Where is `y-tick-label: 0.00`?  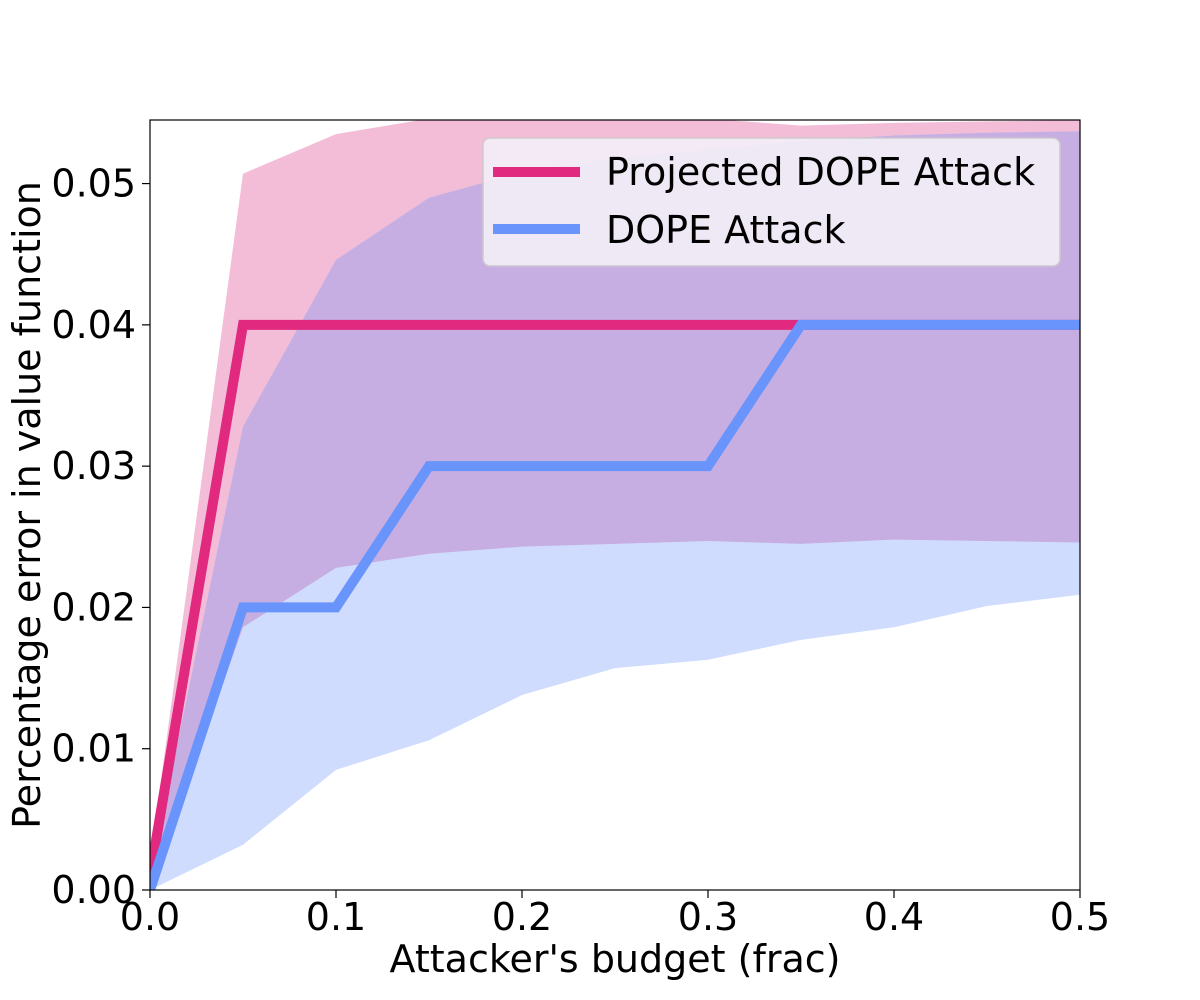
y-tick-label: 0.00 is located at coordinates (93, 890).